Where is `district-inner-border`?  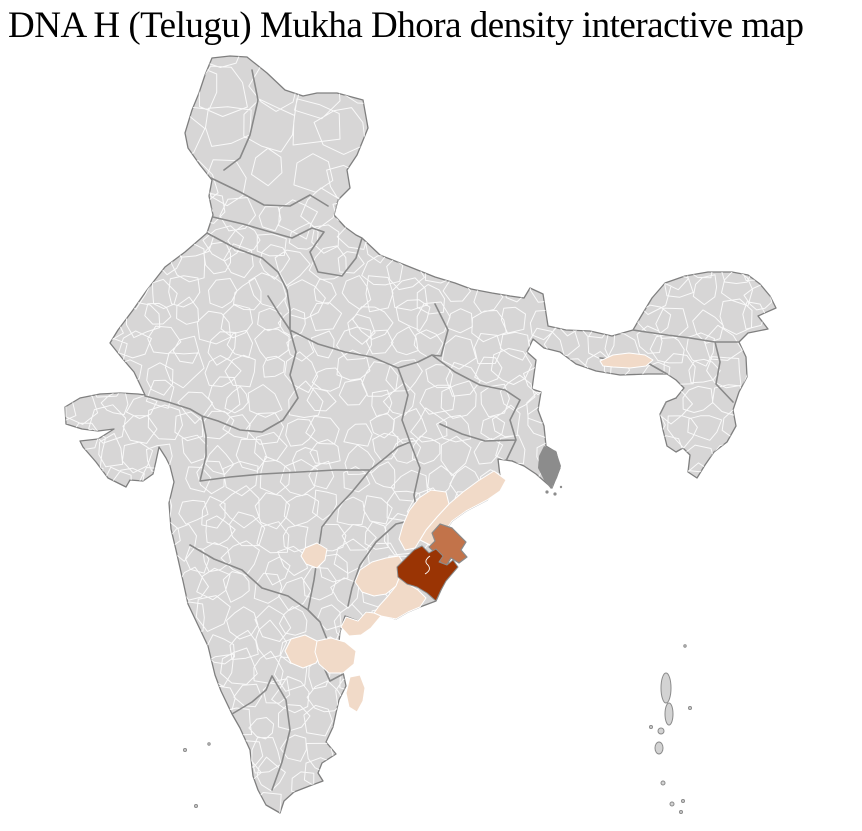
district-inner-border is located at coordinates (427, 565).